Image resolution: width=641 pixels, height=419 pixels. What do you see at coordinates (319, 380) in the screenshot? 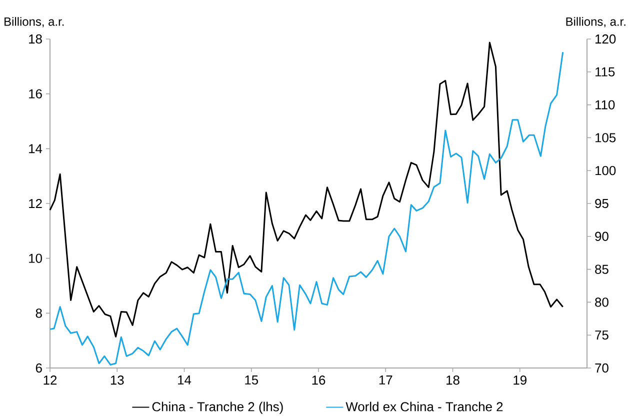
I see `x-tick-label: 16` at bounding box center [319, 380].